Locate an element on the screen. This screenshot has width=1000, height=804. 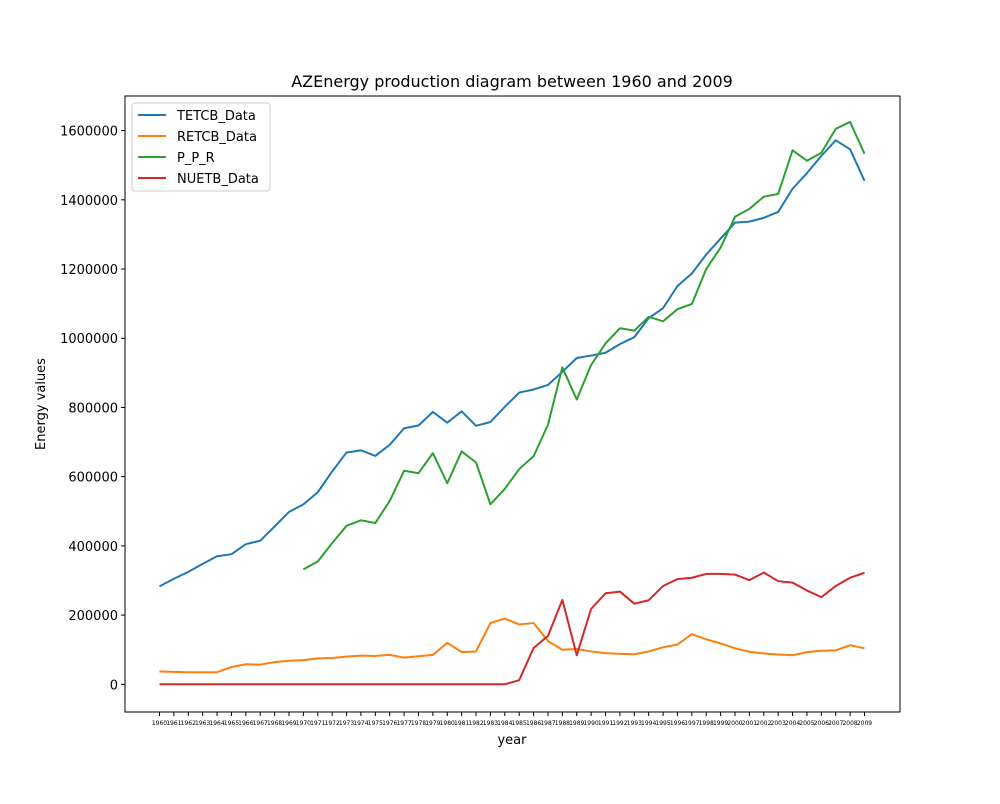
x-tick-label: 1998 is located at coordinates (706, 723).